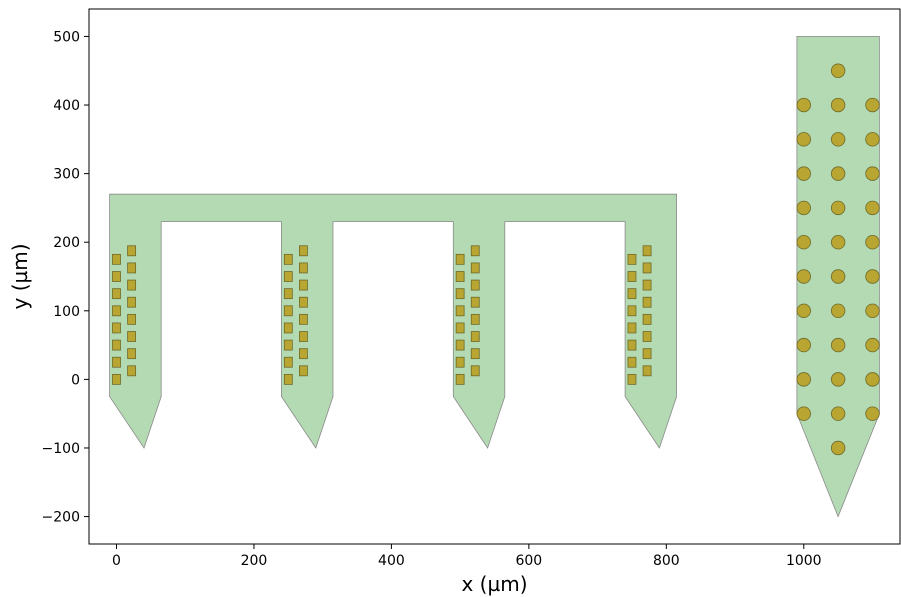 The image size is (901, 597). What do you see at coordinates (66, 312) in the screenshot?
I see `y-tick-label: 100` at bounding box center [66, 312].